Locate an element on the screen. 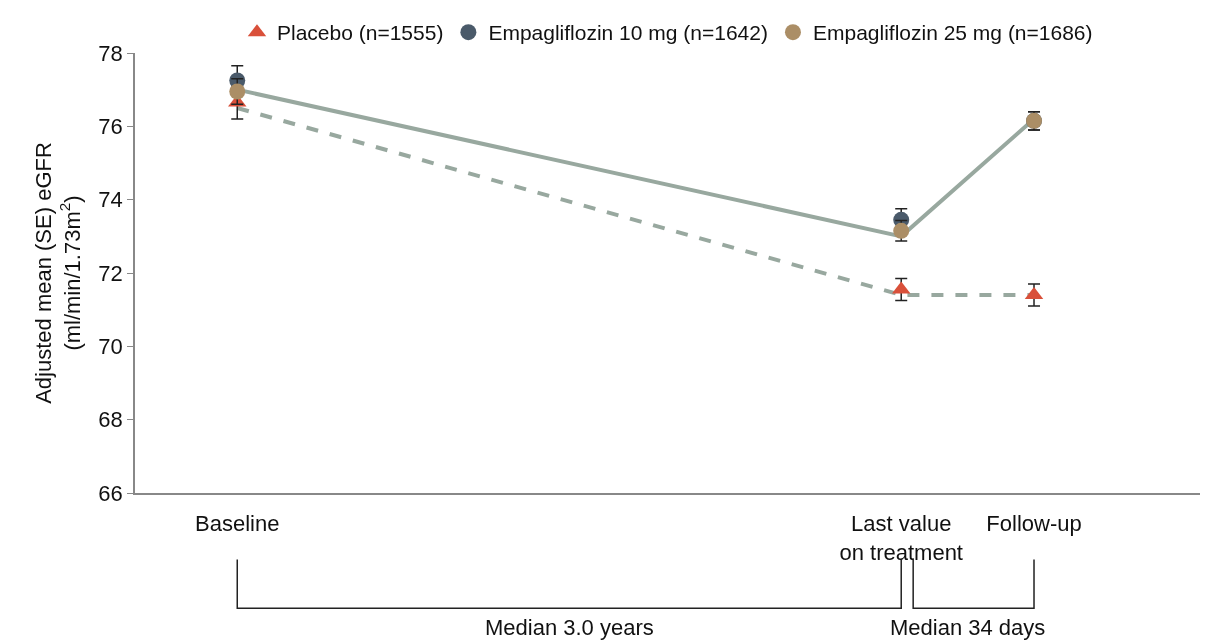 The image size is (1216, 643). text: Median 3.0 years is located at coordinates (569, 627).